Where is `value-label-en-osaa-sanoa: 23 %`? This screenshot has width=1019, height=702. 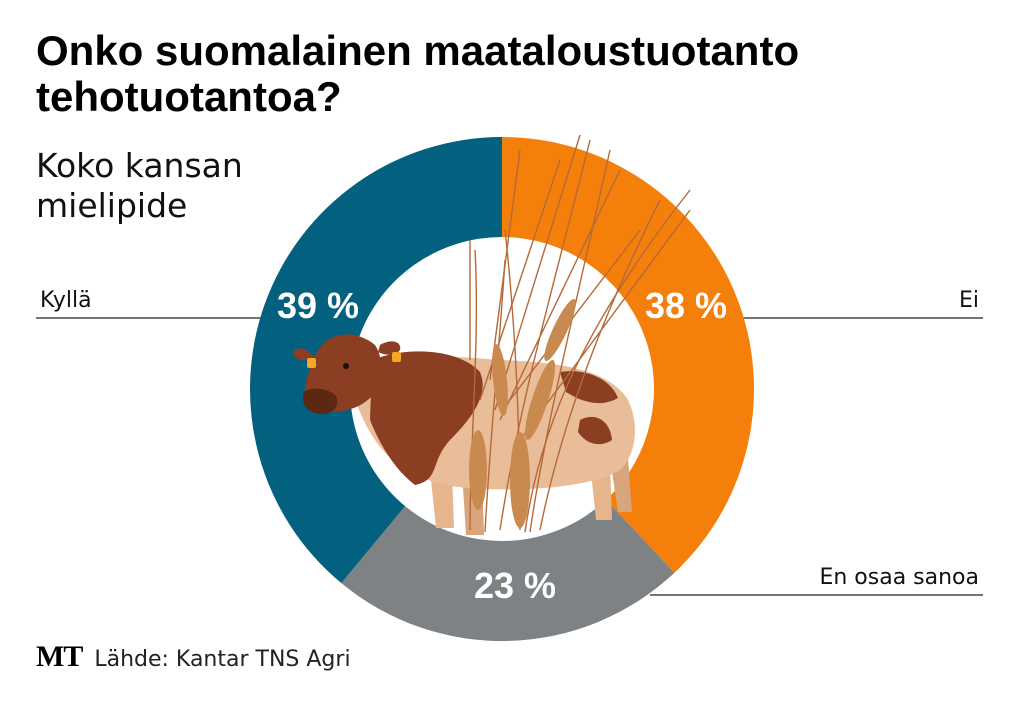
value-label-en-osaa-sanoa: 23 % is located at coordinates (515, 585).